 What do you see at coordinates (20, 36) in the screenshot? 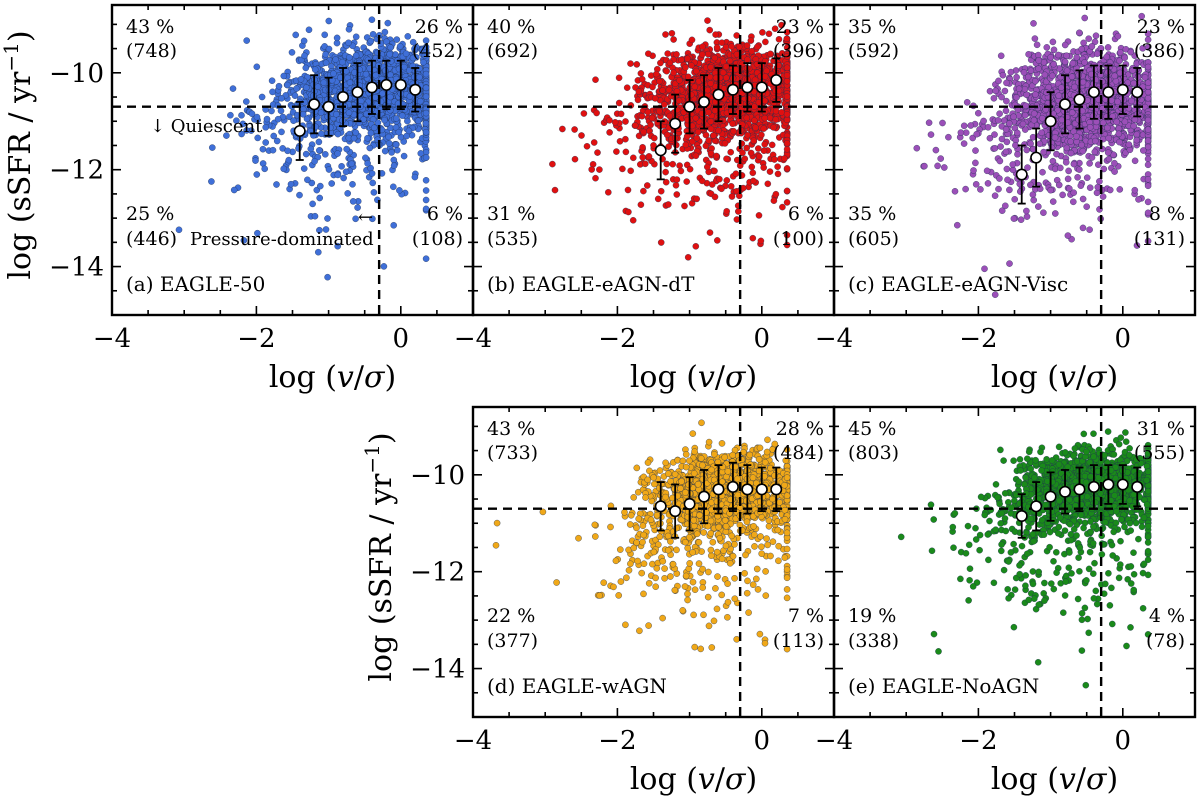
I see `y-axis-close: )` at bounding box center [20, 36].